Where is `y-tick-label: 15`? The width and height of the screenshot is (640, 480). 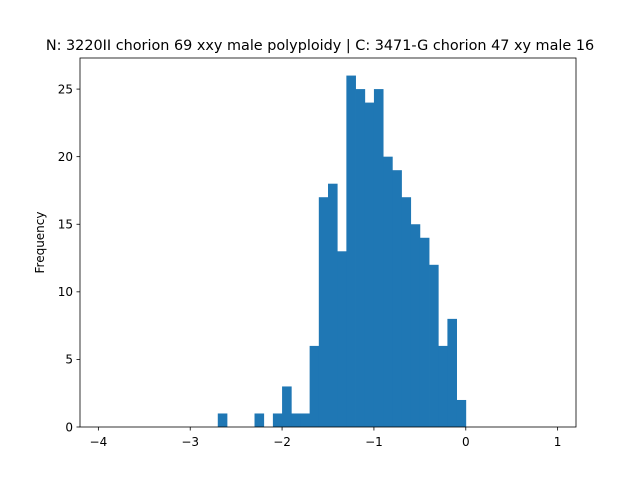
y-tick-label: 15 is located at coordinates (65, 225).